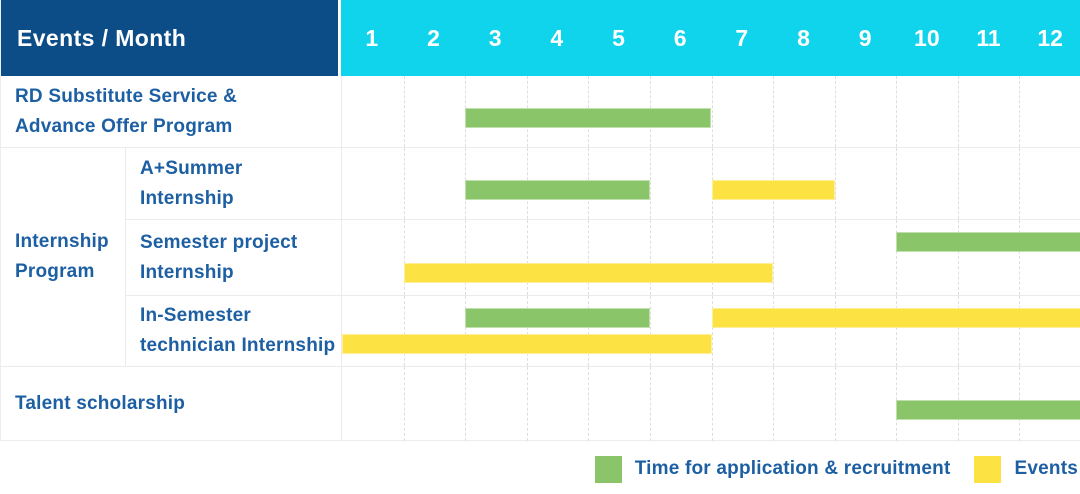 The image size is (1080, 494). I want to click on month-header-10: 10, so click(927, 37).